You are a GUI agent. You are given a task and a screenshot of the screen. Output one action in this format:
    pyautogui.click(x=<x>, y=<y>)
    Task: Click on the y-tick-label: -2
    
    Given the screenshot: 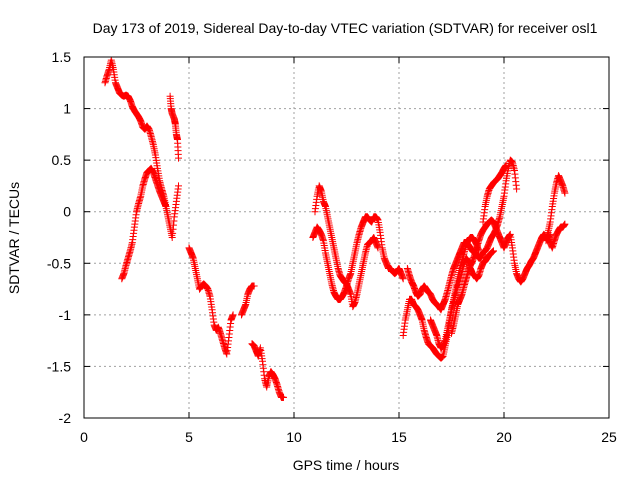 What is the action you would take?
    pyautogui.click(x=65, y=418)
    